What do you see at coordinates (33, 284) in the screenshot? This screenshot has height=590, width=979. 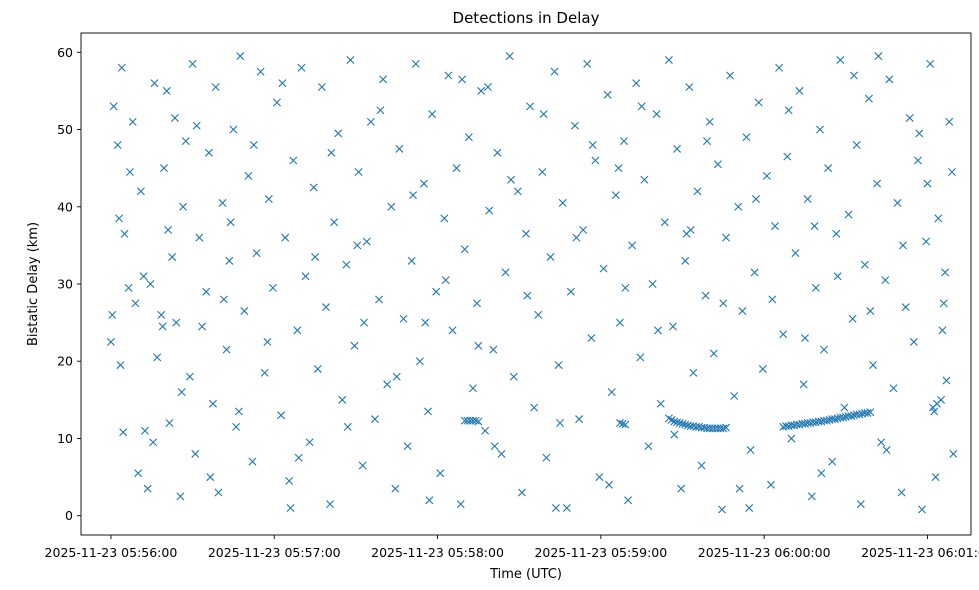 I see `y-axis-label: Bistatic Delay (km)` at bounding box center [33, 284].